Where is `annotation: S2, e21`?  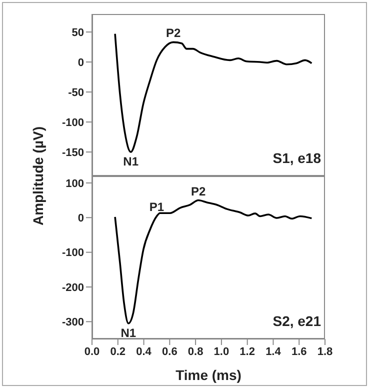 annotation: S2, e21 is located at coordinates (296, 321).